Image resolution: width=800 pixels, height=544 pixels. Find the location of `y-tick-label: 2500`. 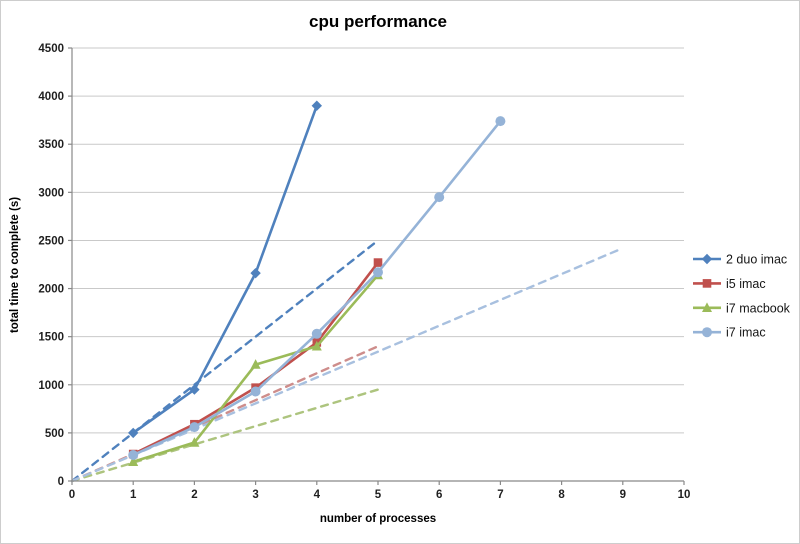

y-tick-label: 2500 is located at coordinates (51, 241).